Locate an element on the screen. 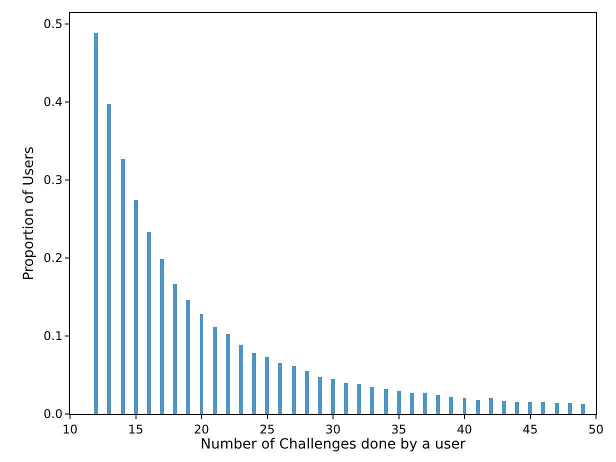 The height and width of the screenshot is (462, 616). x-tick-label: 50 is located at coordinates (596, 429).